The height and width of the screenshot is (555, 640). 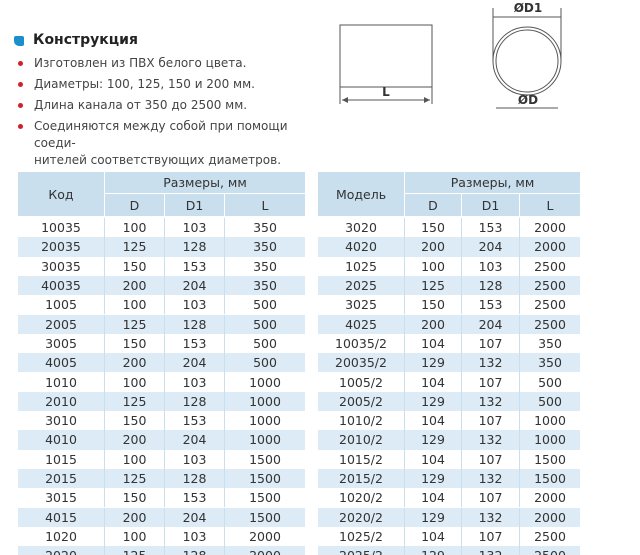 What do you see at coordinates (61, 228) in the screenshot?
I see `table-cell: 10035` at bounding box center [61, 228].